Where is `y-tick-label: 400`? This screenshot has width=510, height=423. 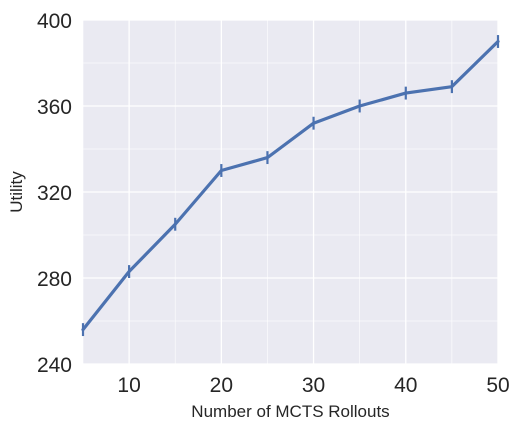
y-tick-label: 400 is located at coordinates (54, 21).